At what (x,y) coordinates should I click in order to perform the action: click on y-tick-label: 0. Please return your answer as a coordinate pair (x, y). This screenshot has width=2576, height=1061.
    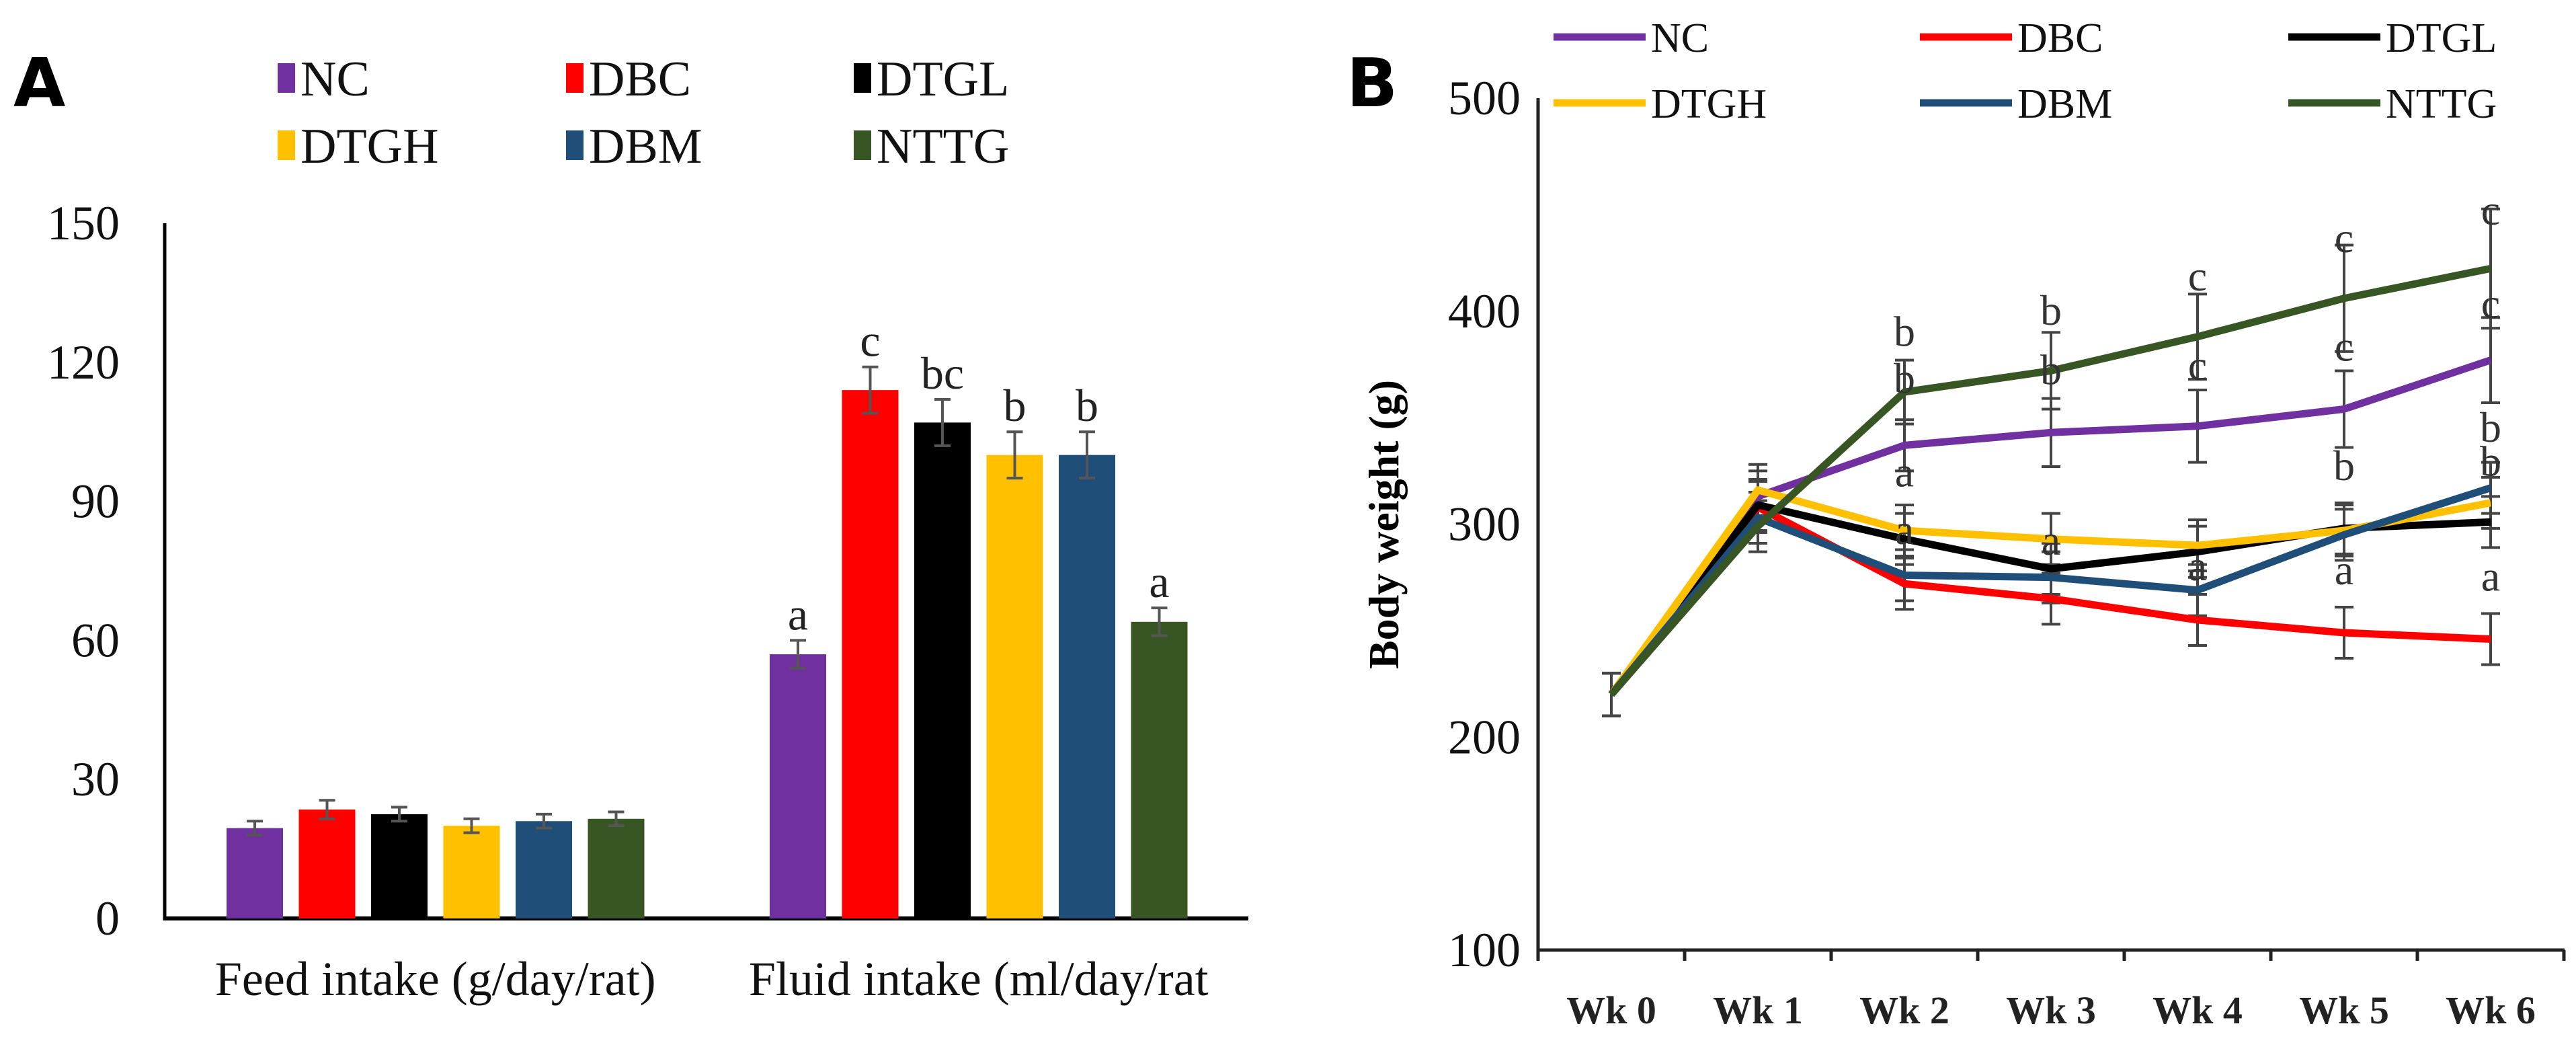
    Looking at the image, I should click on (107, 918).